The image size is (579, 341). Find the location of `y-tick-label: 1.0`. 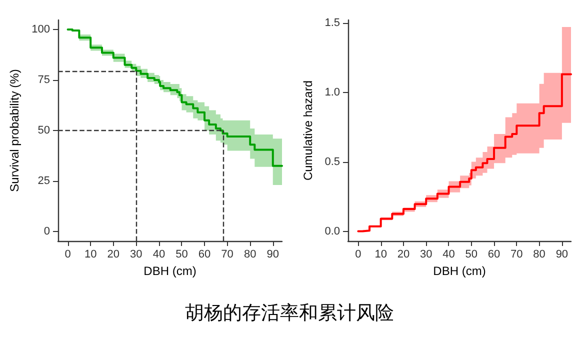

y-tick-label: 1.0 is located at coordinates (332, 92).